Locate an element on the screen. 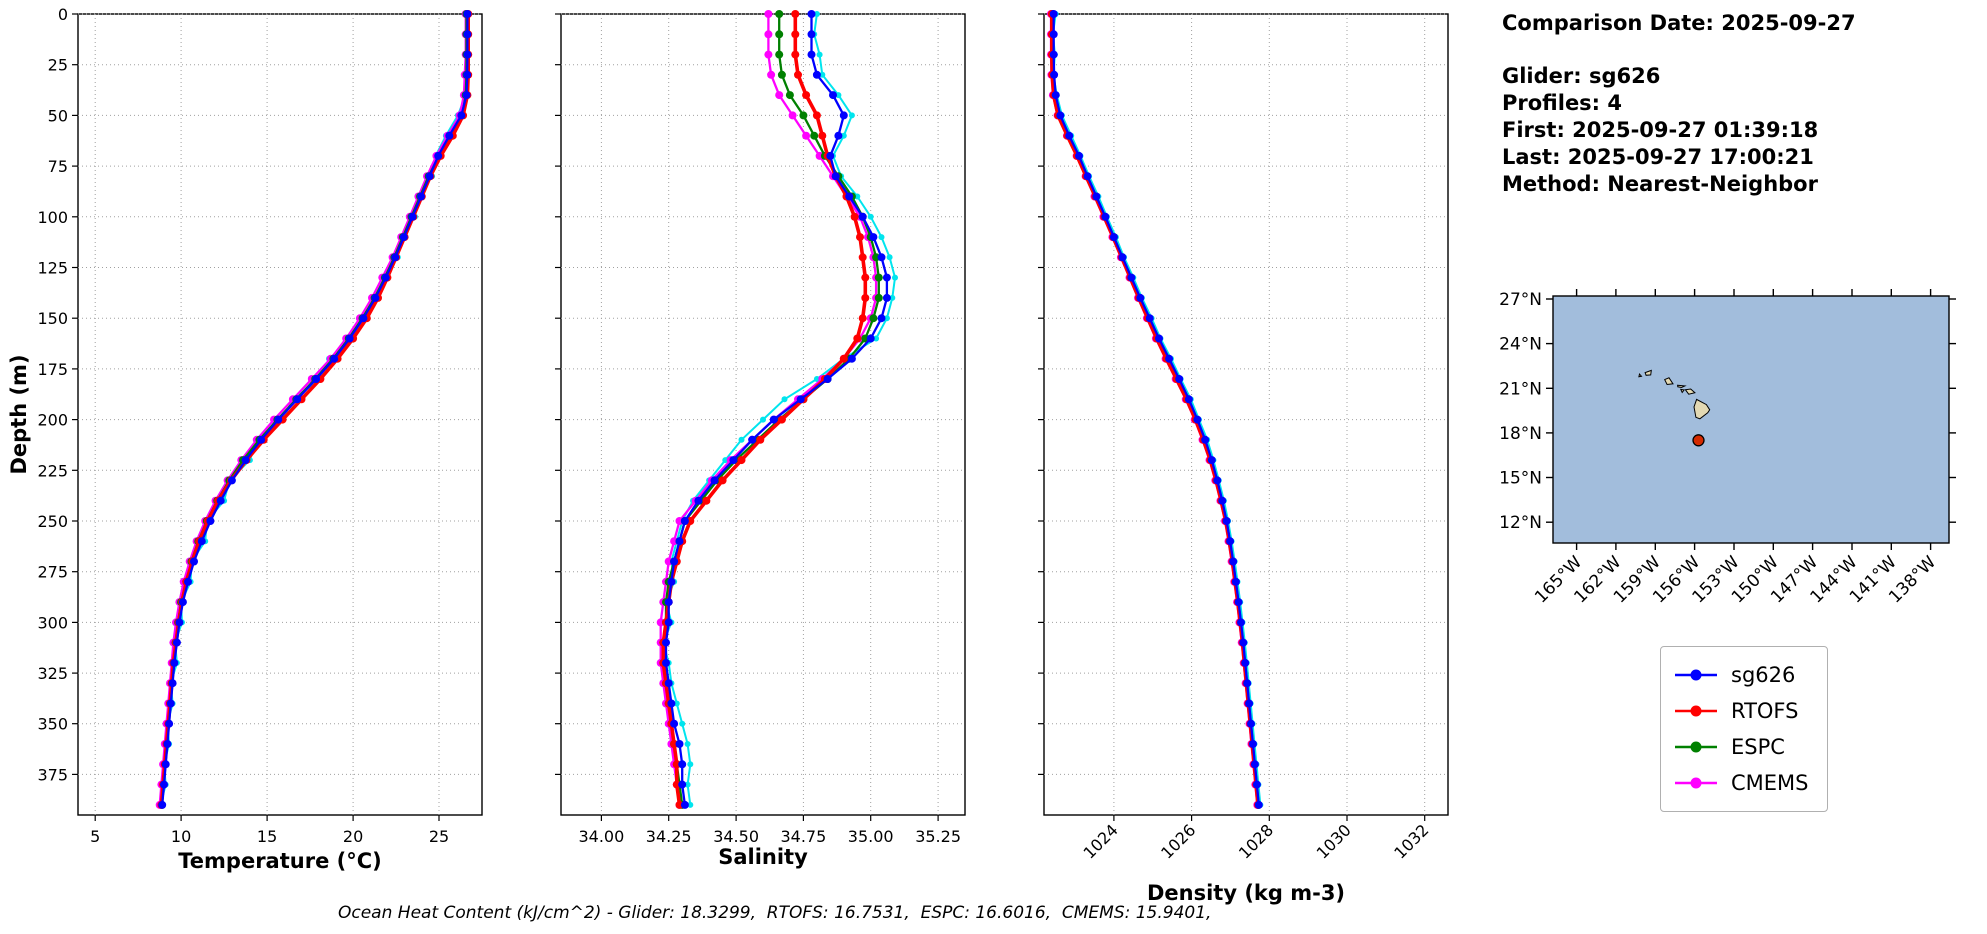  svg-text: 200 is located at coordinates (52, 420).